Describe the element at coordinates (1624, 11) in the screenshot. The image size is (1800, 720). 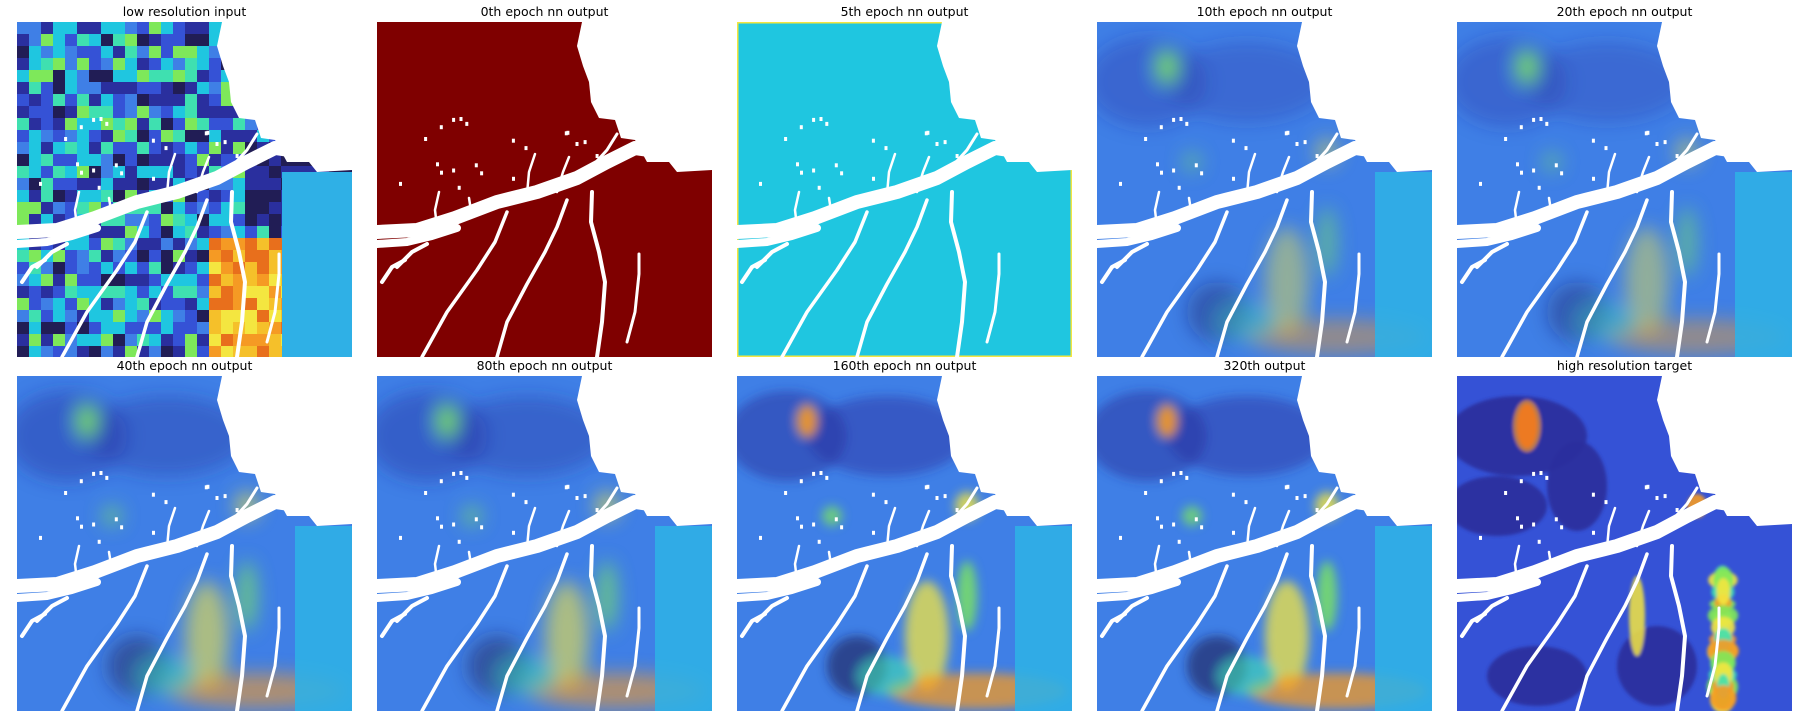
I see `panel-title: 20th epoch nn output` at that location.